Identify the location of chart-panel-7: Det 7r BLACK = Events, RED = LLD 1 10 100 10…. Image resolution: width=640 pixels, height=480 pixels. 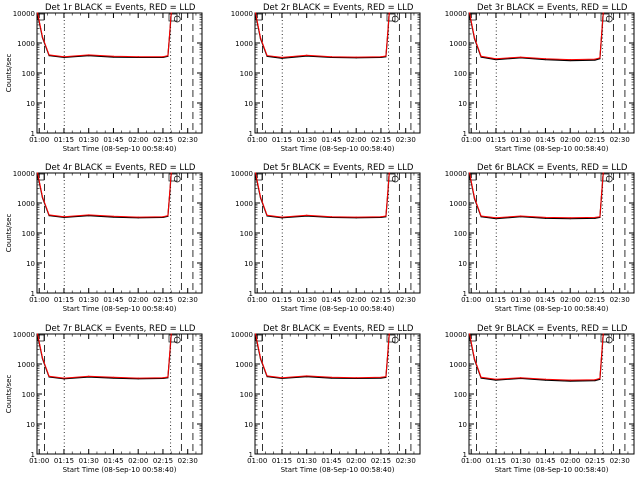
(104, 399).